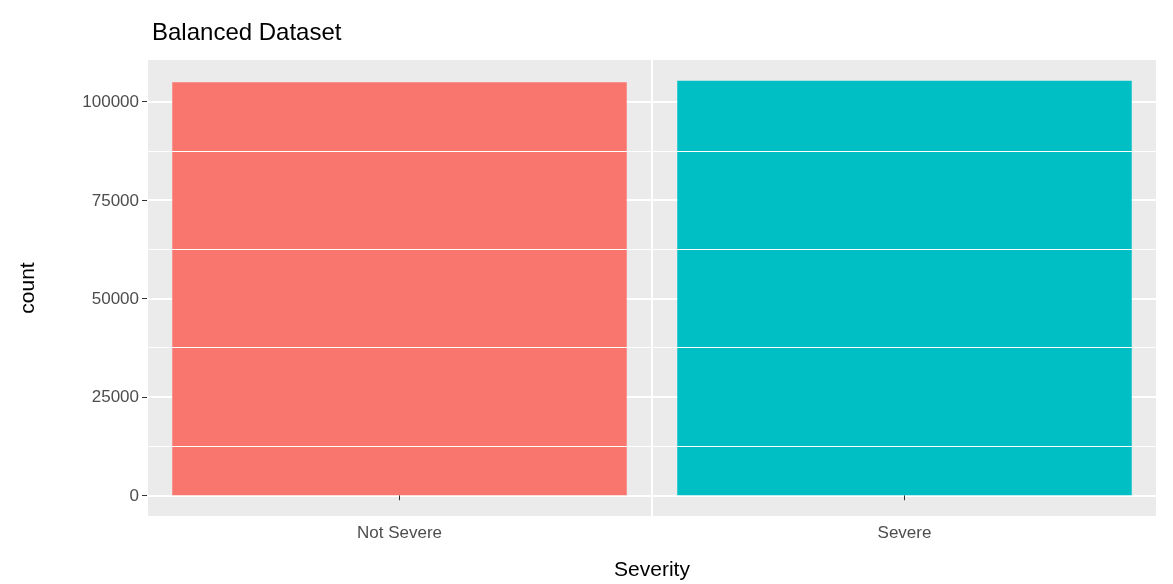 Image resolution: width=1173 pixels, height=584 pixels. What do you see at coordinates (247, 31) in the screenshot?
I see `chart-title: Balanced Dataset` at bounding box center [247, 31].